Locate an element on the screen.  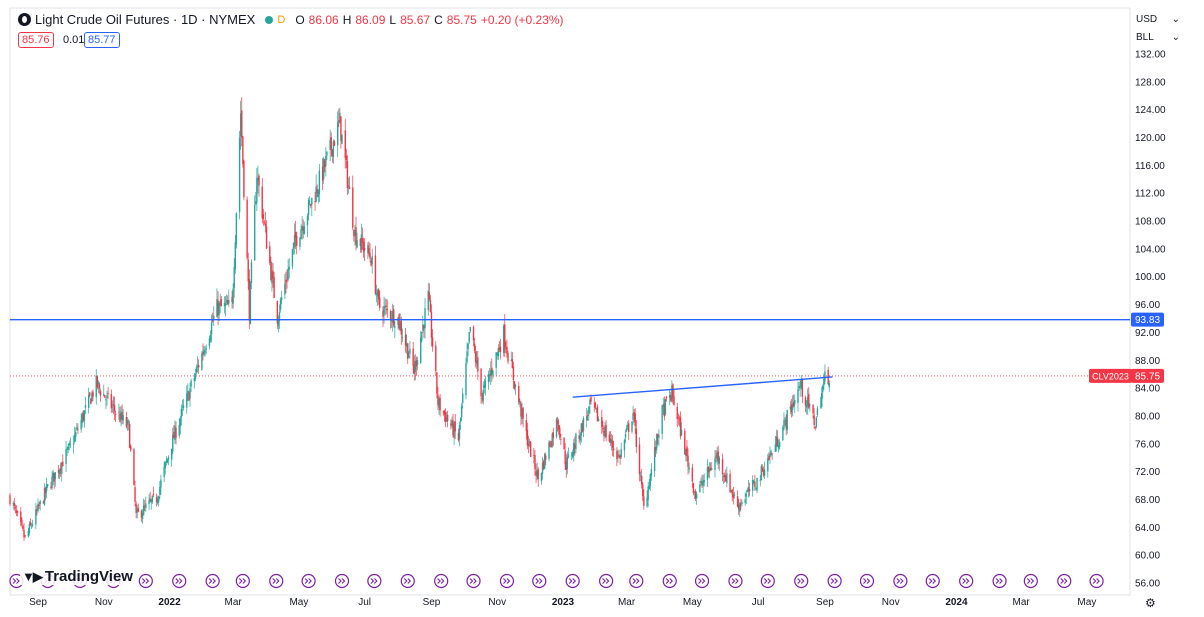
market-status-dot-icon is located at coordinates (269, 19).